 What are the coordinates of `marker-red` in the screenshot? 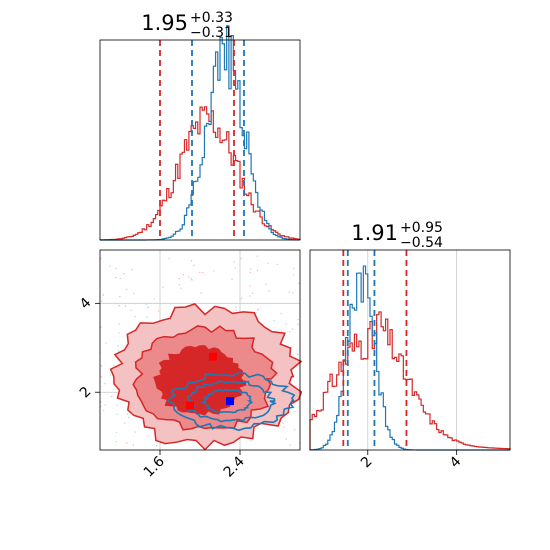 It's located at (213, 356).